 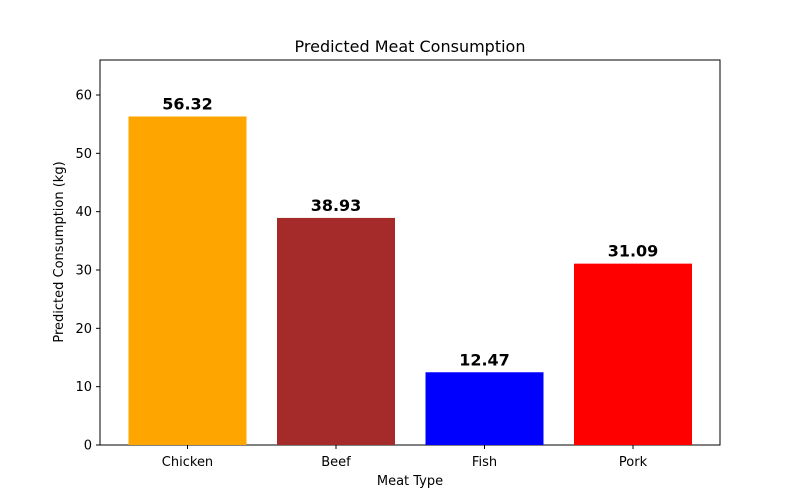 What do you see at coordinates (336, 462) in the screenshot?
I see `x-tick-label-beef: Beef` at bounding box center [336, 462].